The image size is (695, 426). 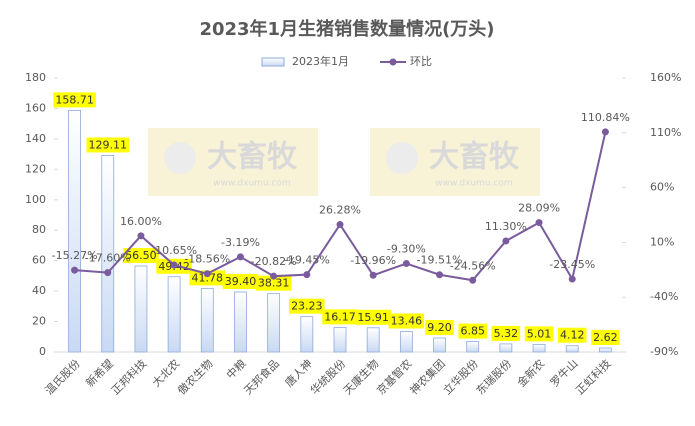 What do you see at coordinates (394, 376) in the screenshot?
I see `x-tick-label: 京基智农` at bounding box center [394, 376].